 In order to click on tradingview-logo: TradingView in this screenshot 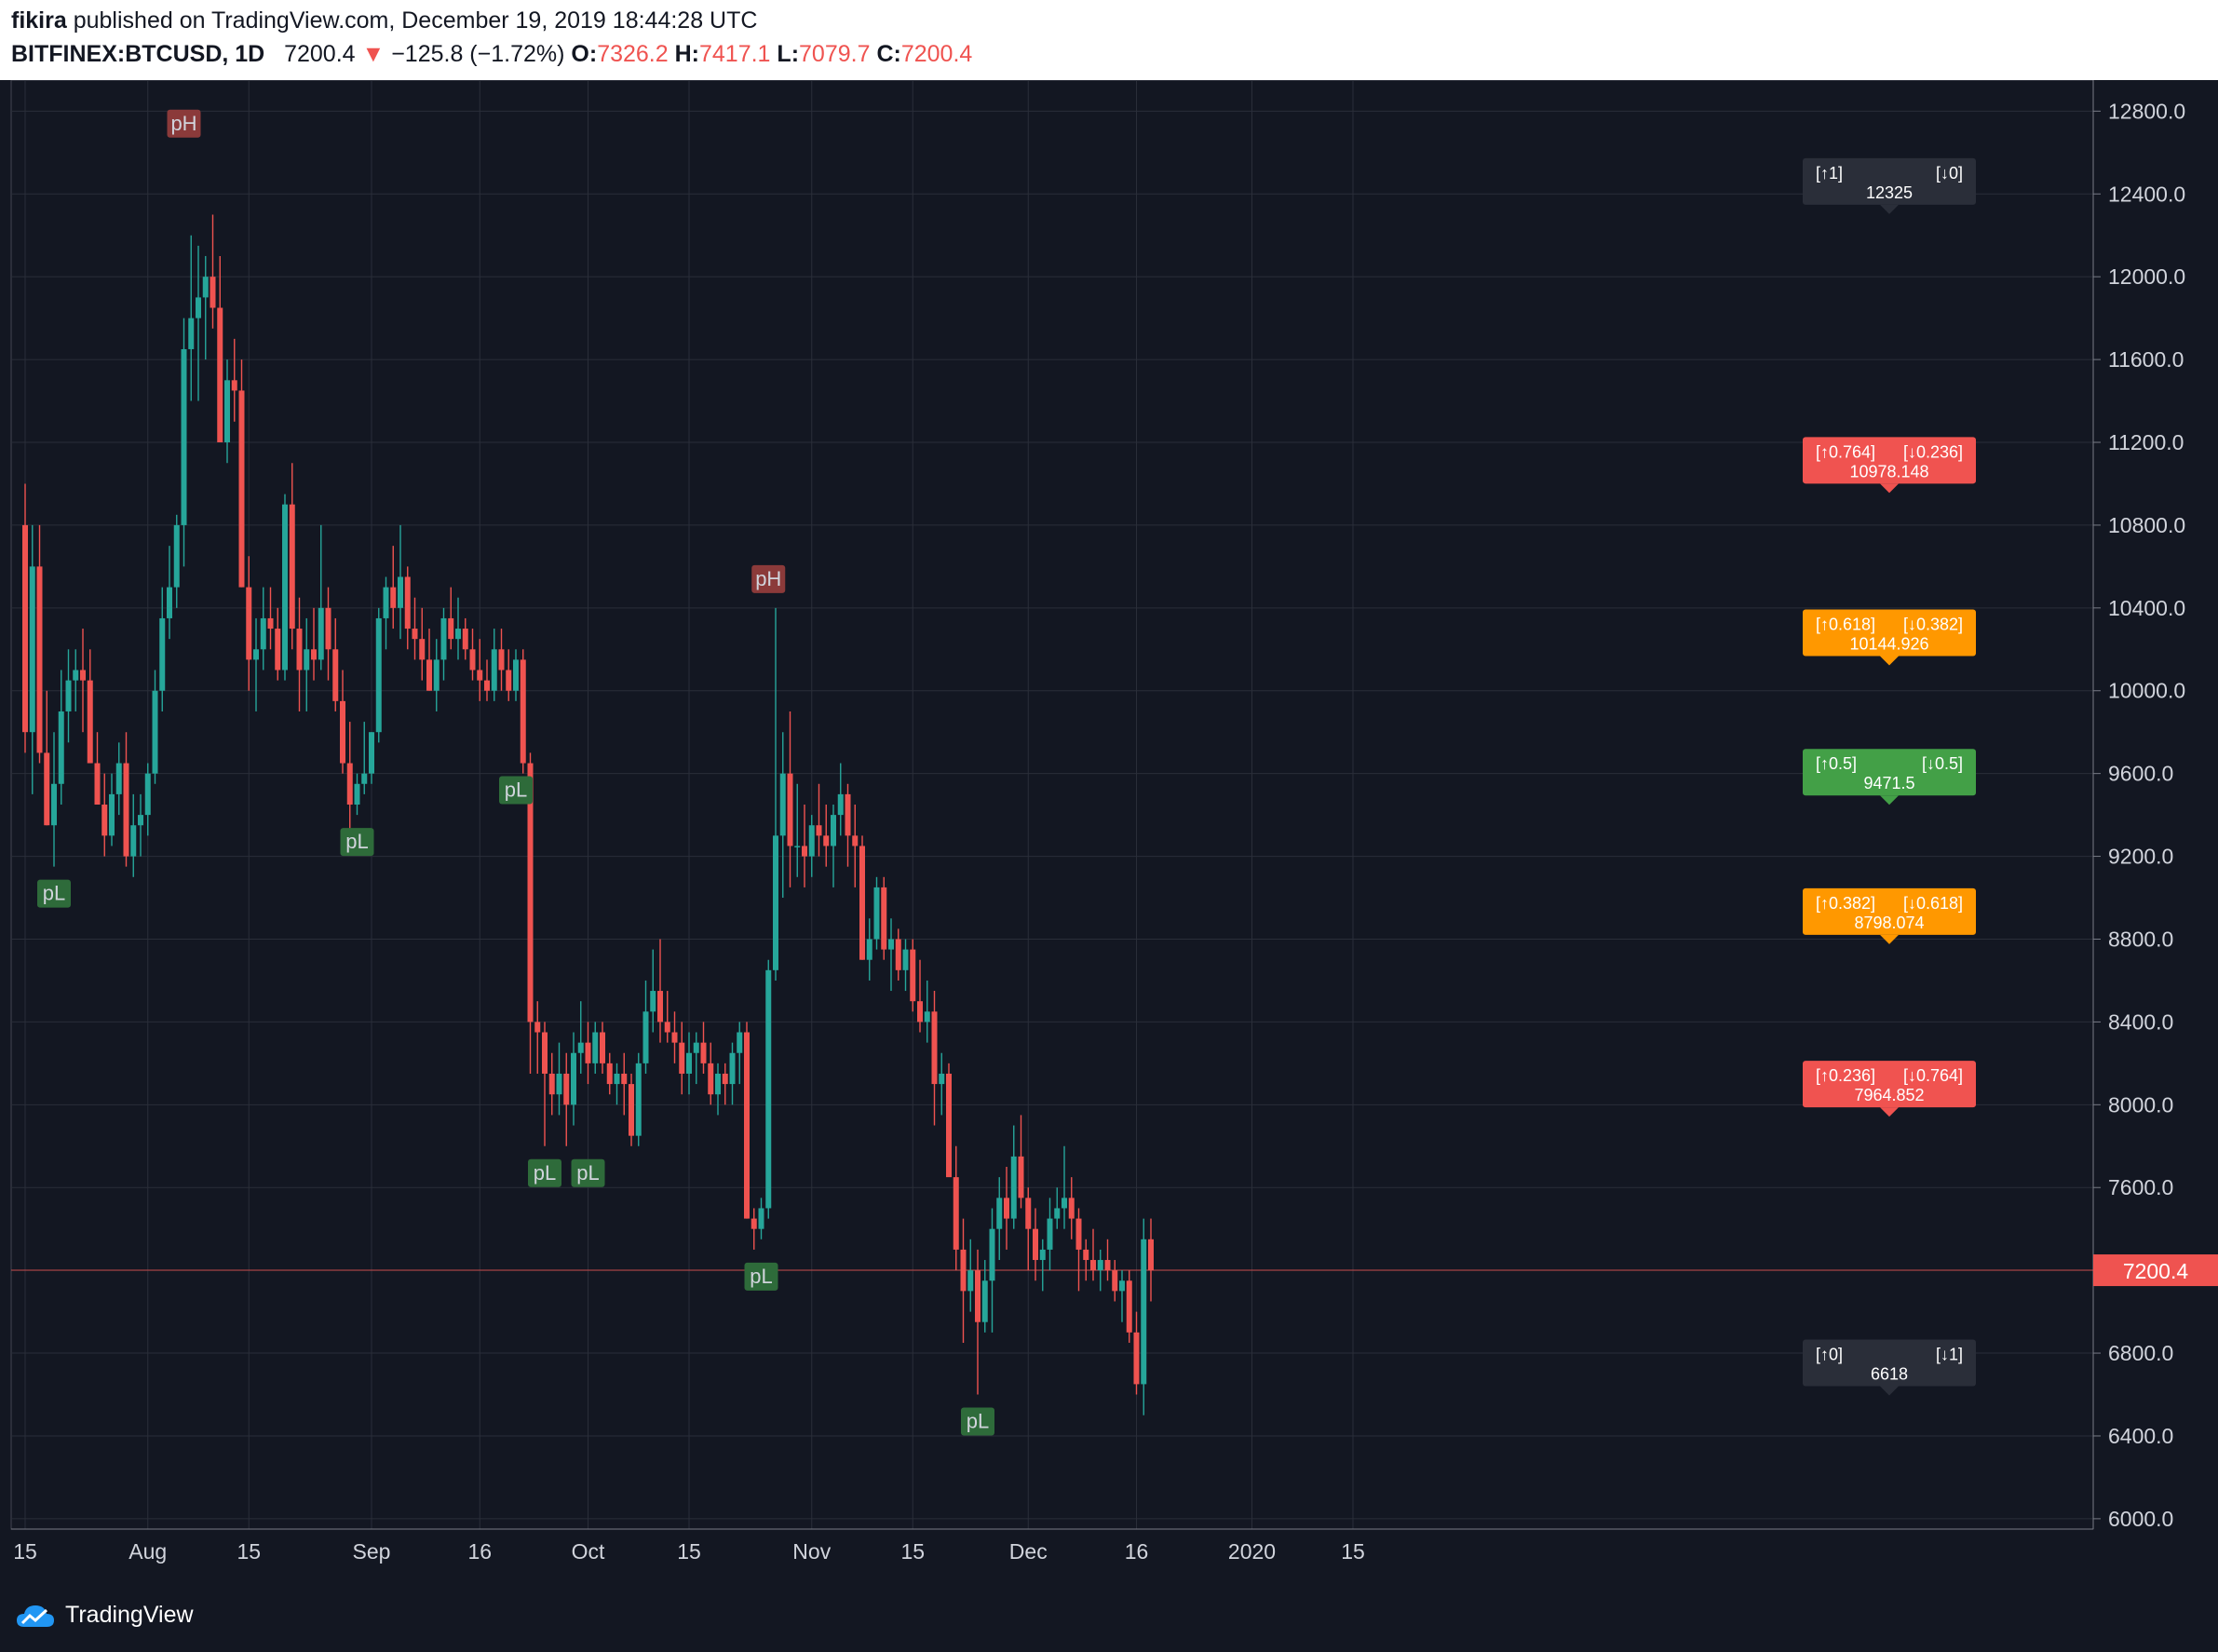, I will do `click(105, 1615)`.